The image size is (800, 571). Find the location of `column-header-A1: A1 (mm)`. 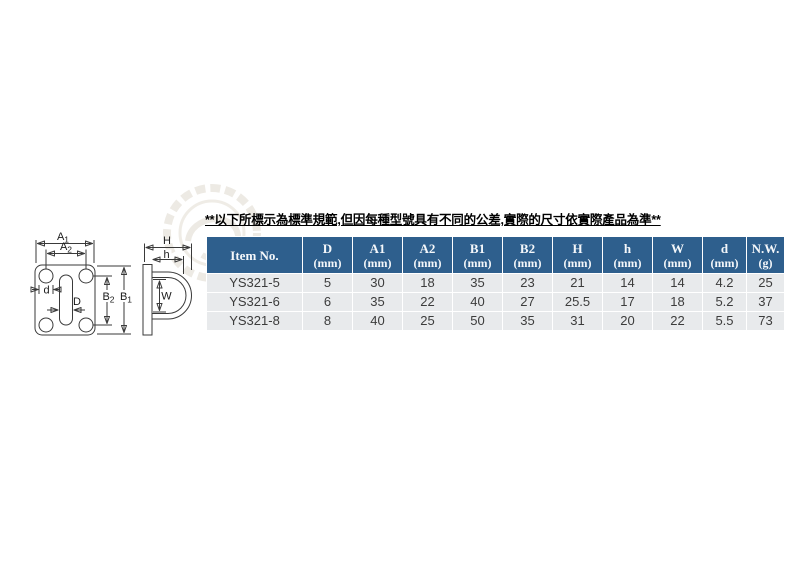

column-header-A1: A1 (mm) is located at coordinates (377, 255).